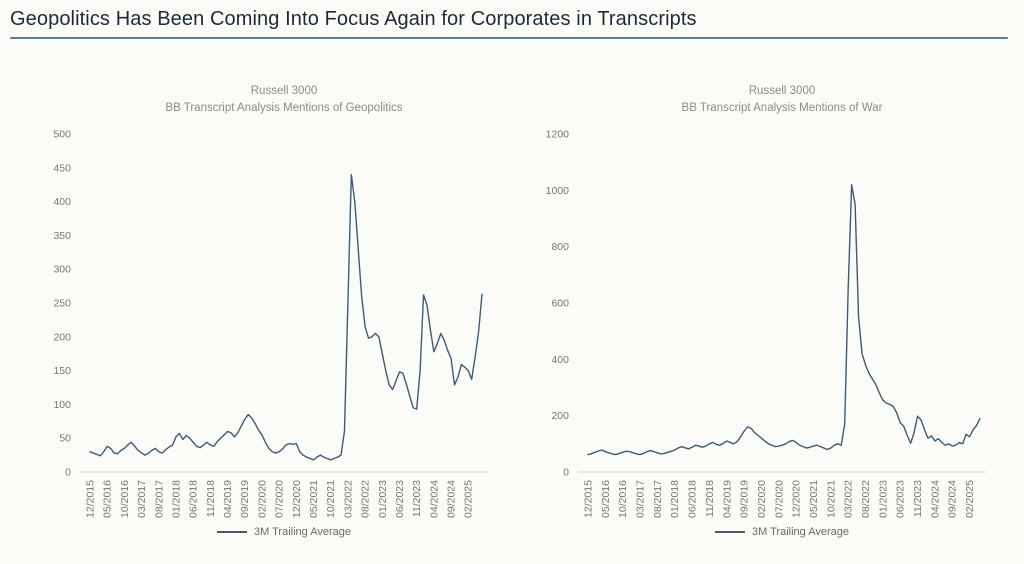 The height and width of the screenshot is (564, 1024). What do you see at coordinates (558, 191) in the screenshot?
I see `y-tick-label: 1000` at bounding box center [558, 191].